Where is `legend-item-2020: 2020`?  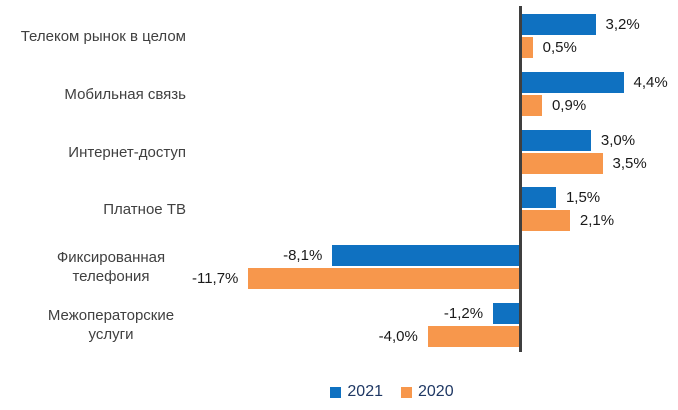
legend-item-2020: 2020 is located at coordinates (427, 392).